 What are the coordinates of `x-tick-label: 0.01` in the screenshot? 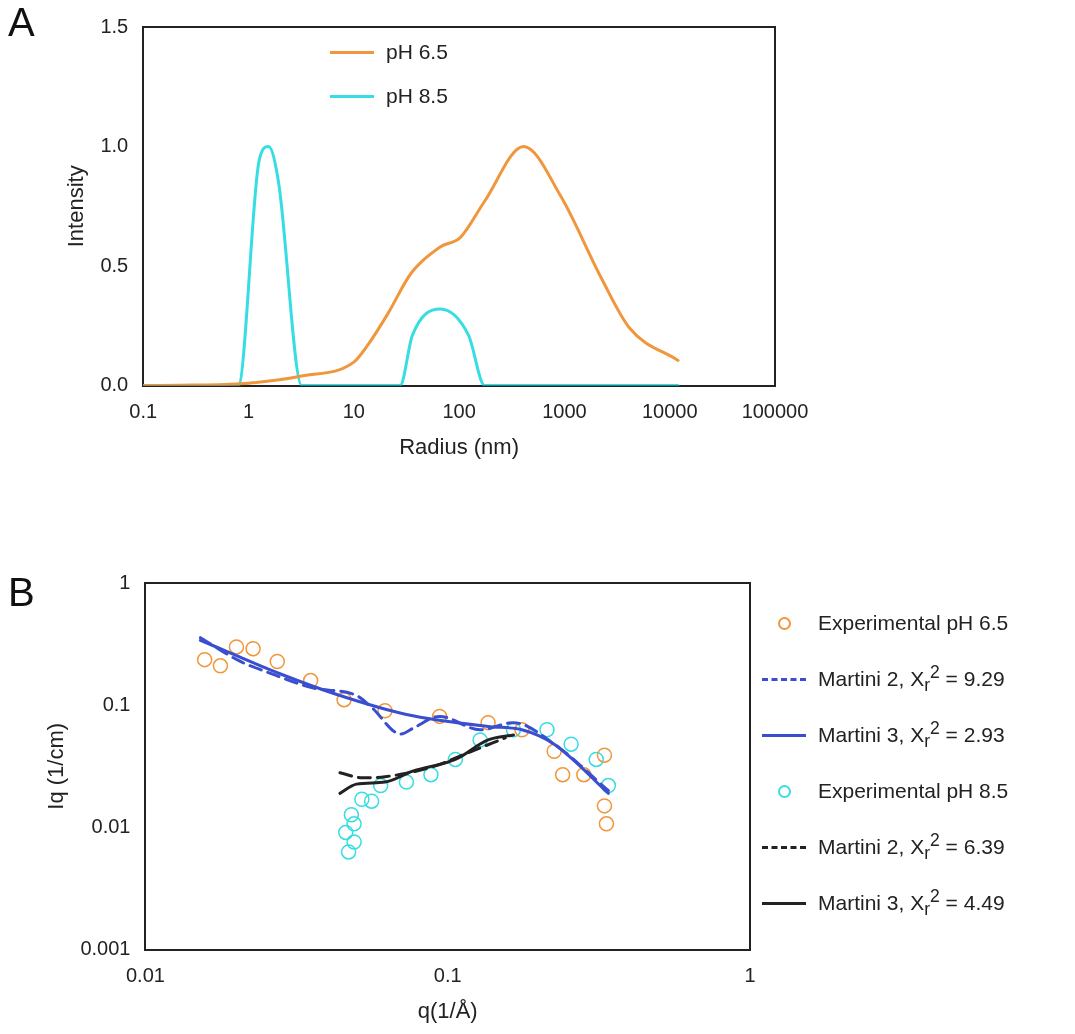 It's located at (145, 975).